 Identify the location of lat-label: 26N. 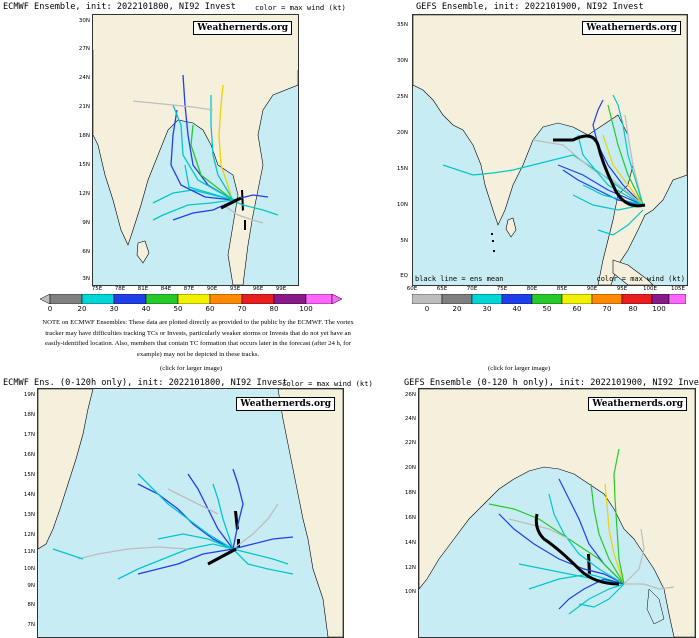
(410, 395).